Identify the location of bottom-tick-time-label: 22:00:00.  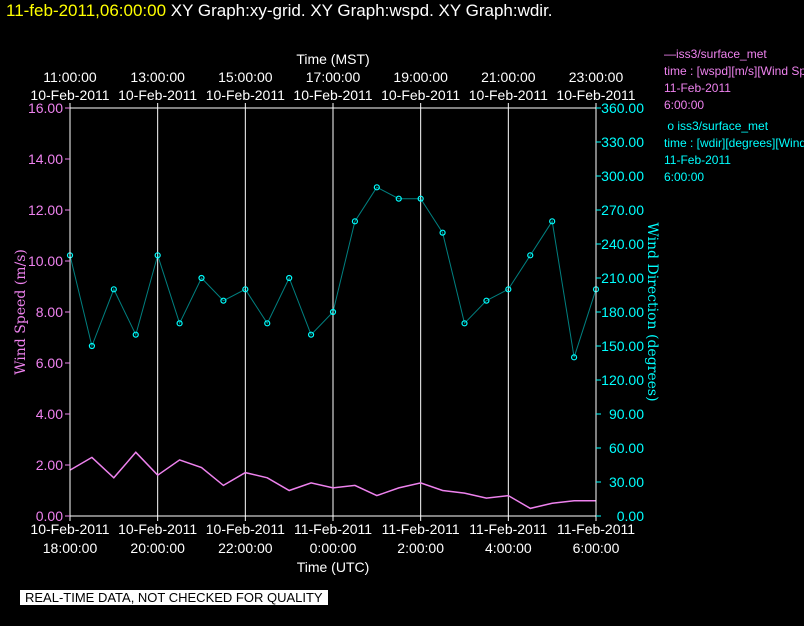
(245, 548).